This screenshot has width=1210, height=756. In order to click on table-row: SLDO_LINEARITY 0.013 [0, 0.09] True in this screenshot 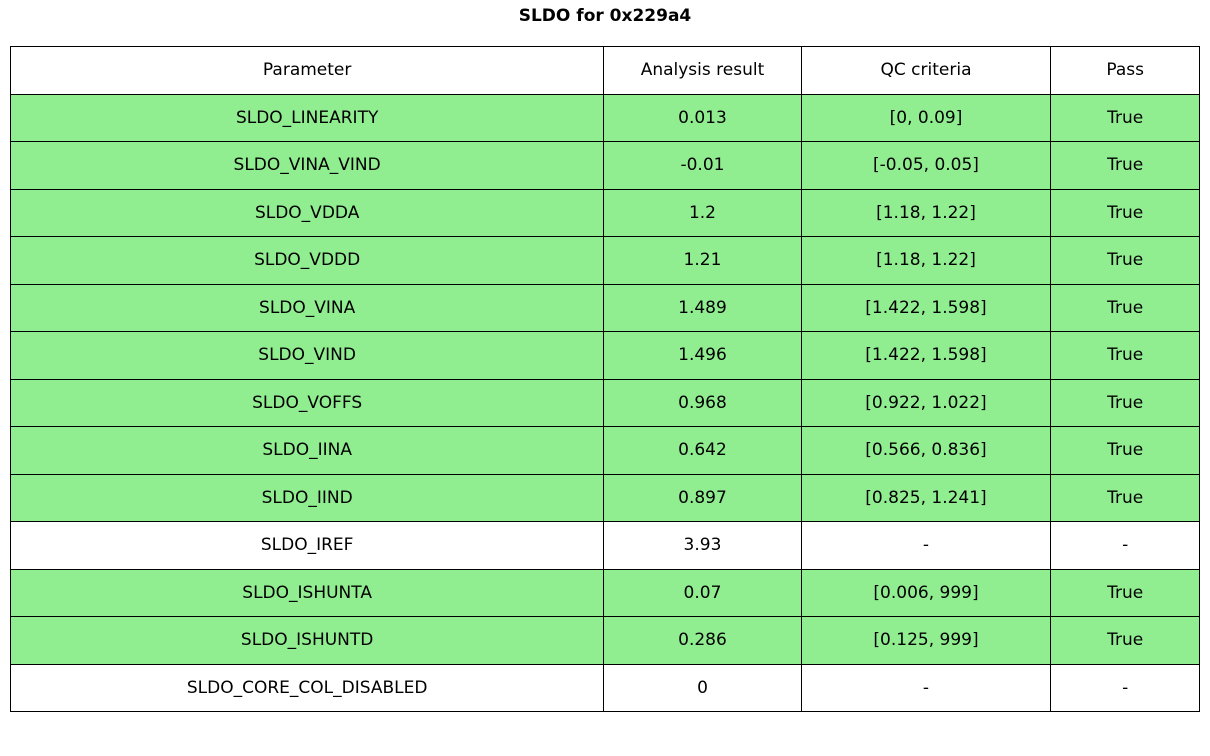, I will do `click(604, 117)`.